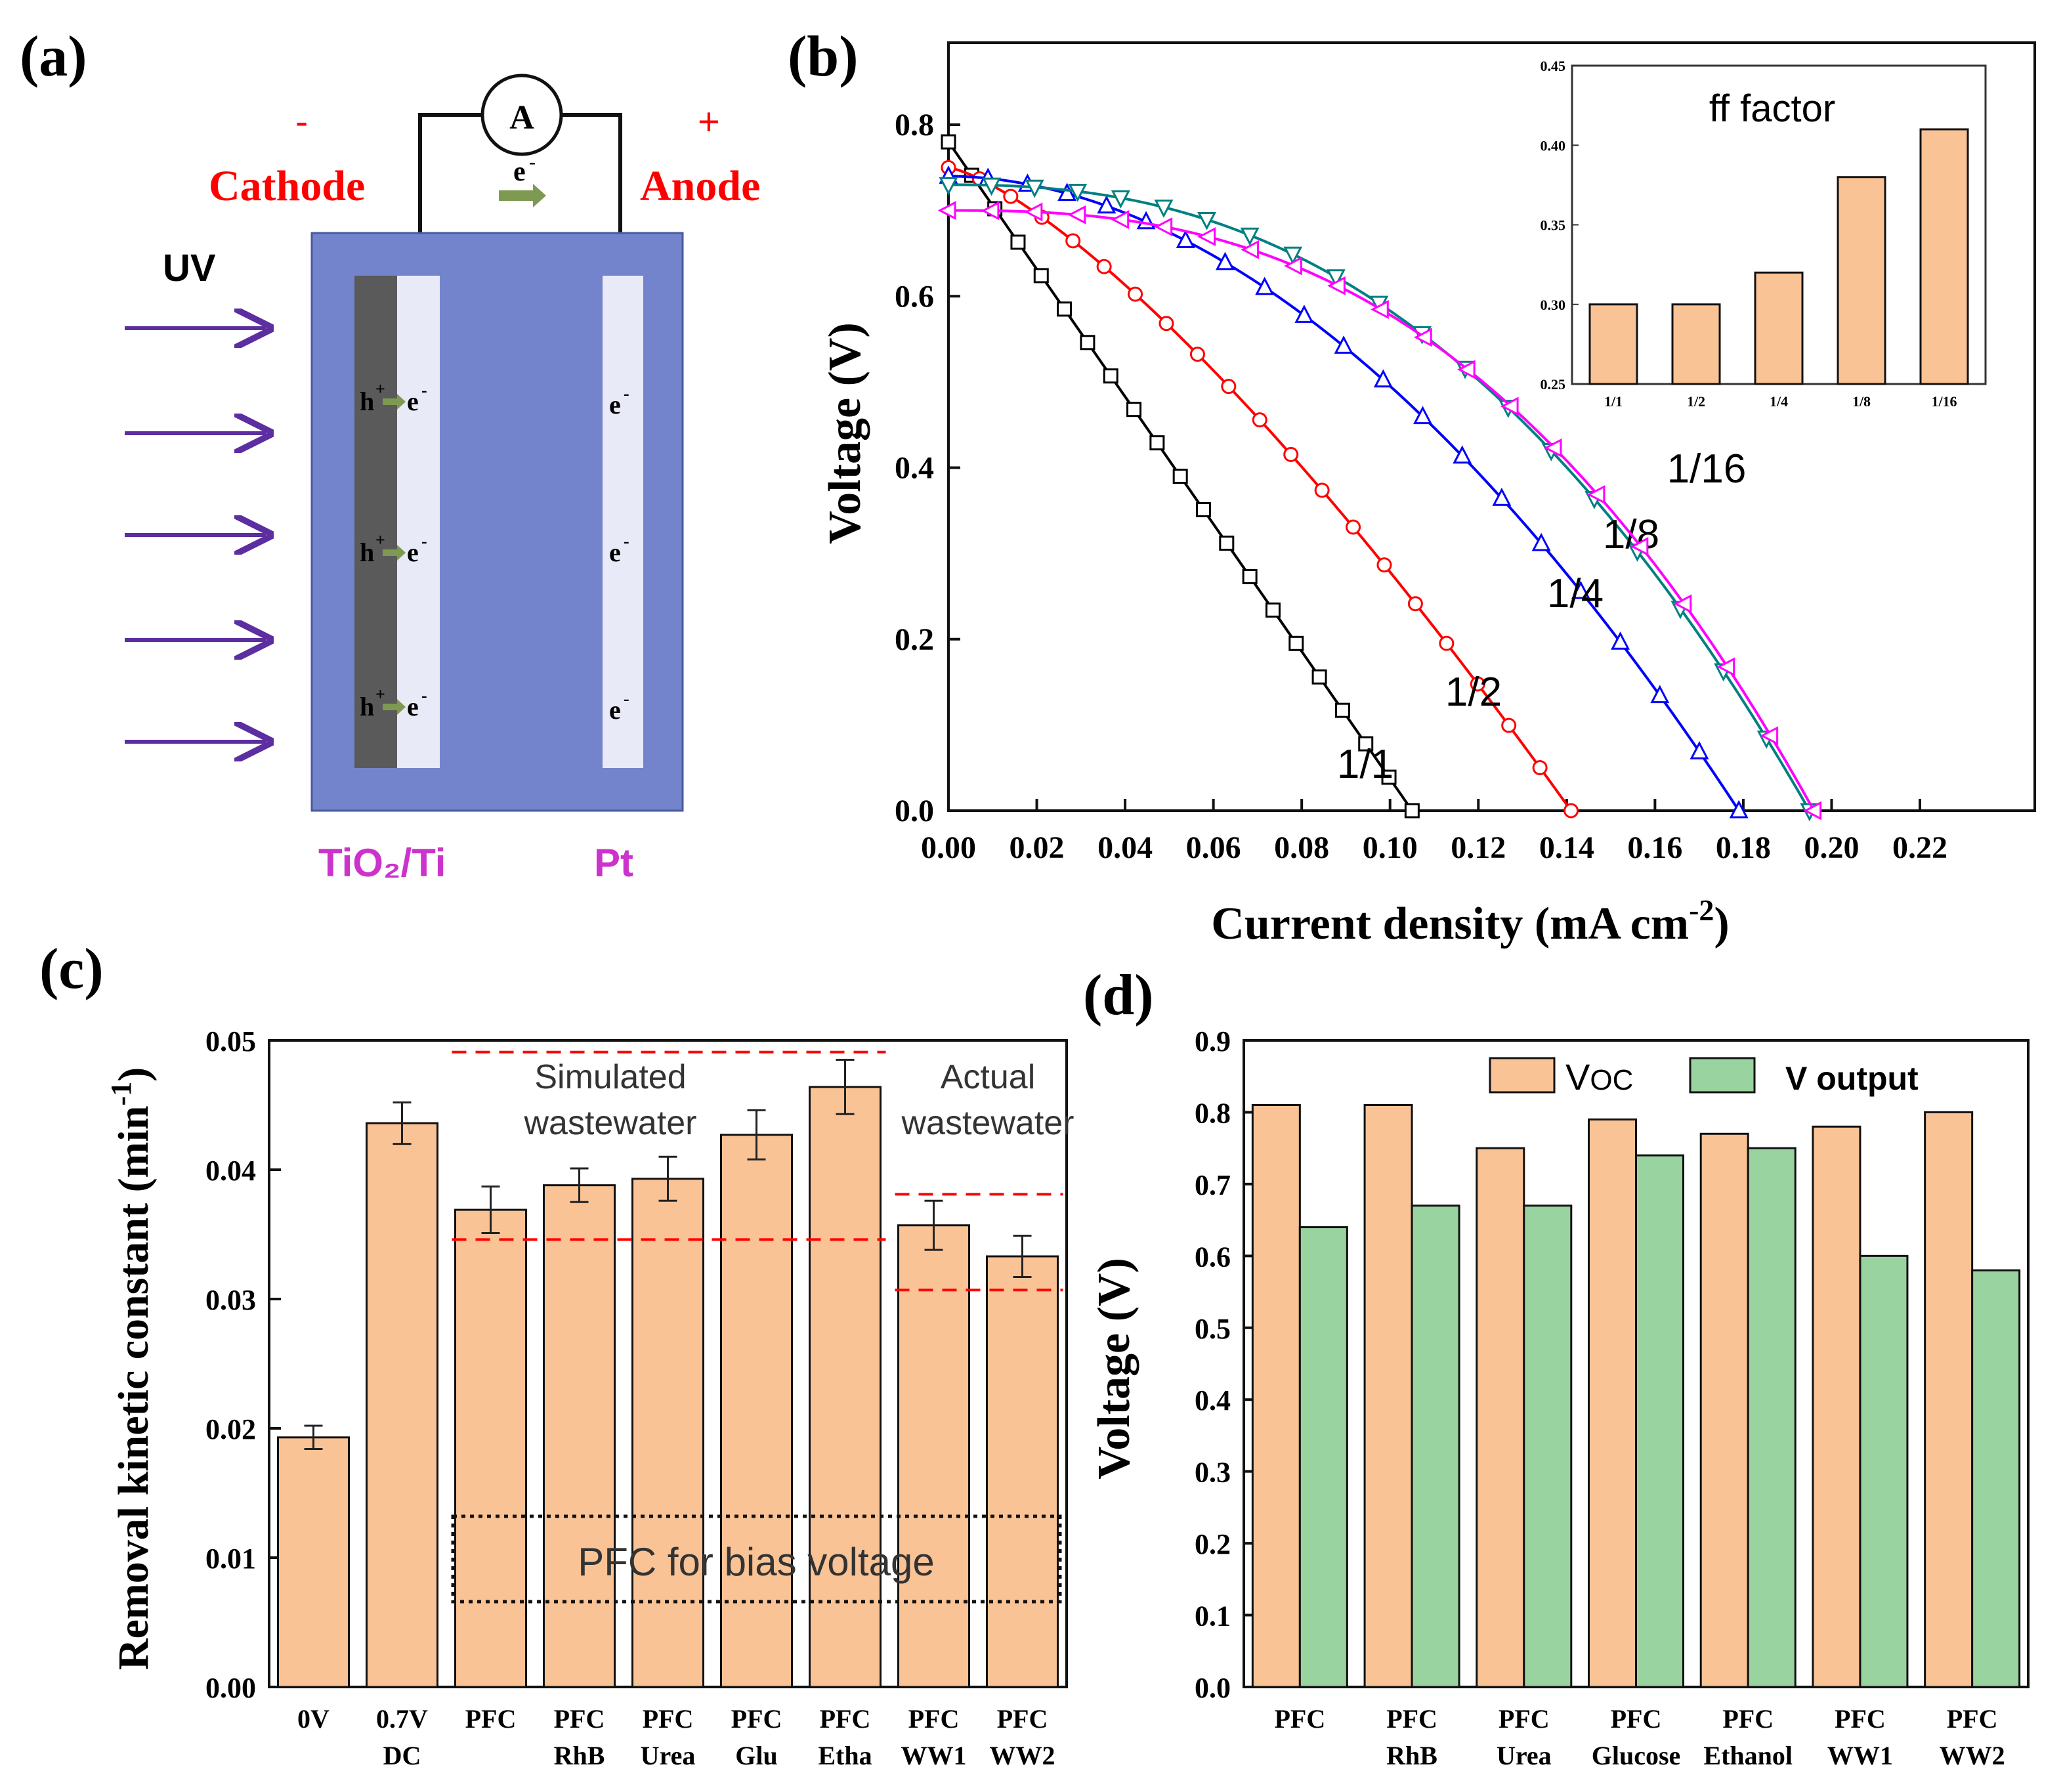 This screenshot has width=2063, height=1792. Describe the element at coordinates (520, 172) in the screenshot. I see `electron-flow-label: e` at that location.